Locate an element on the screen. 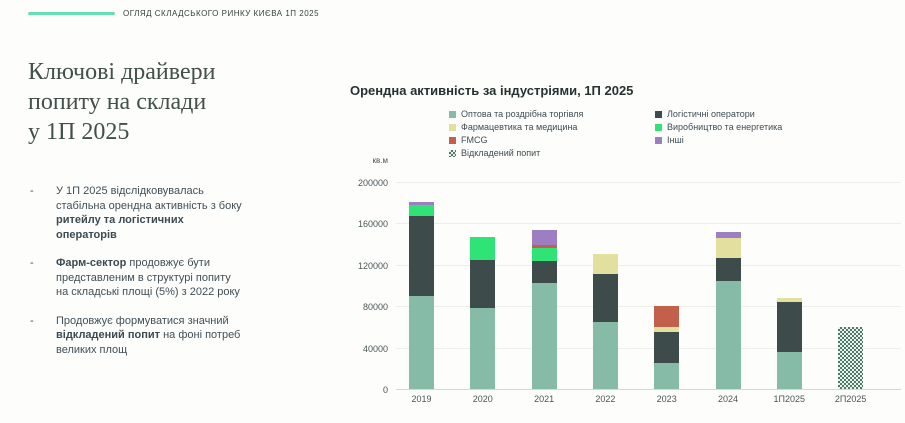 This screenshot has height=423, width=905. legend-item: Інші is located at coordinates (718, 140).